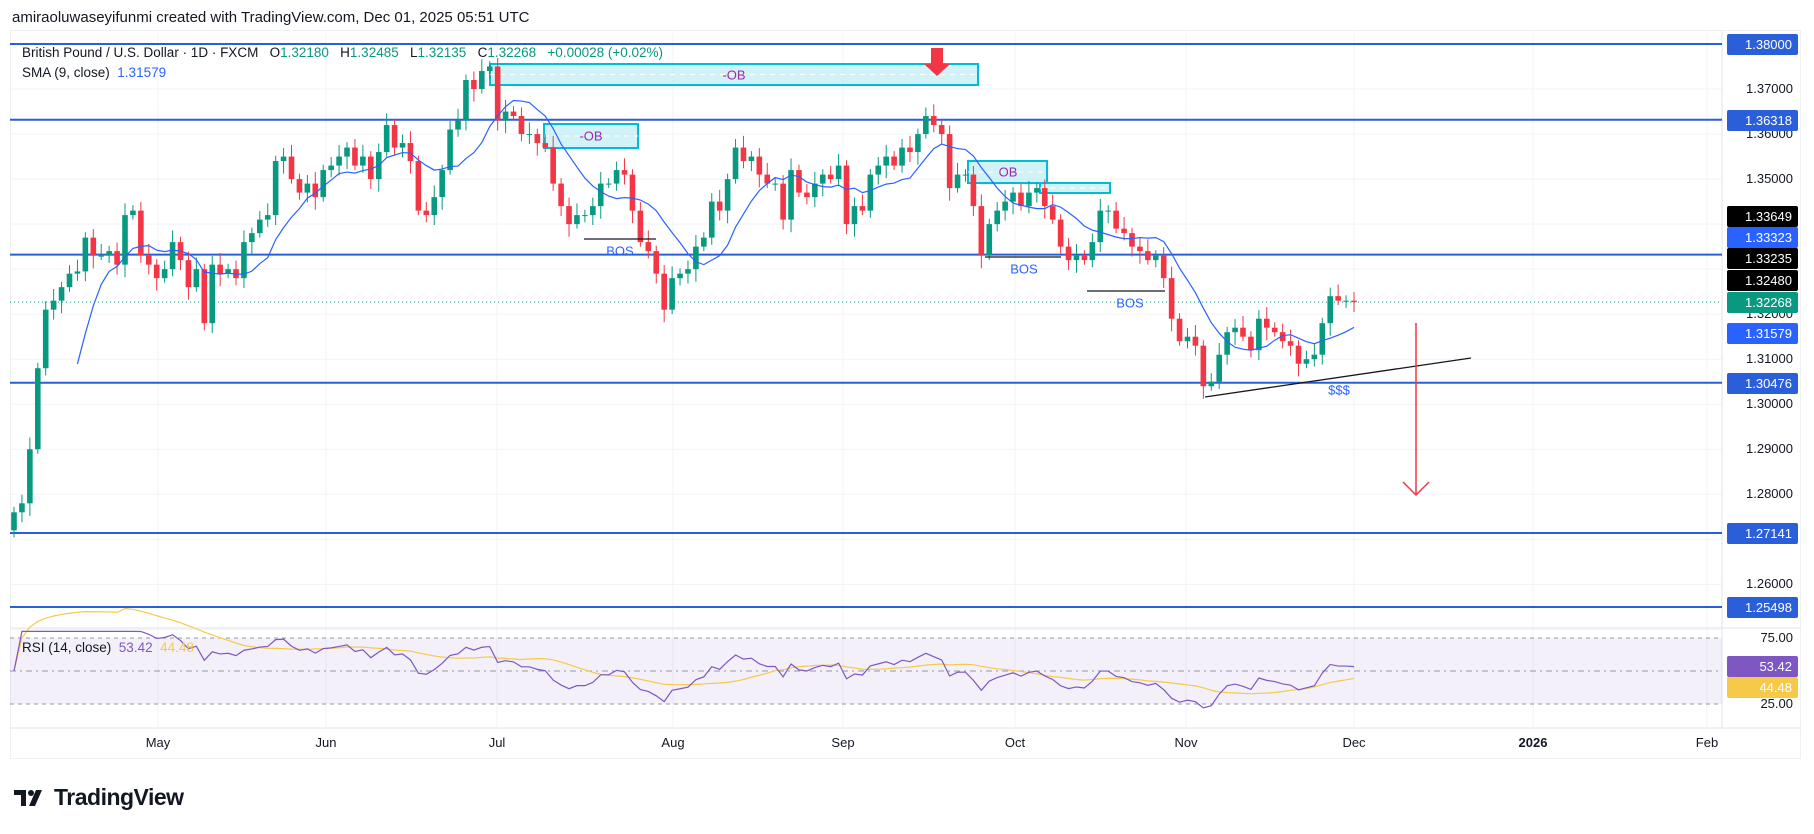 This screenshot has height=834, width=1814. Describe the element at coordinates (1015, 742) in the screenshot. I see `time-tick-label: Oct` at that location.